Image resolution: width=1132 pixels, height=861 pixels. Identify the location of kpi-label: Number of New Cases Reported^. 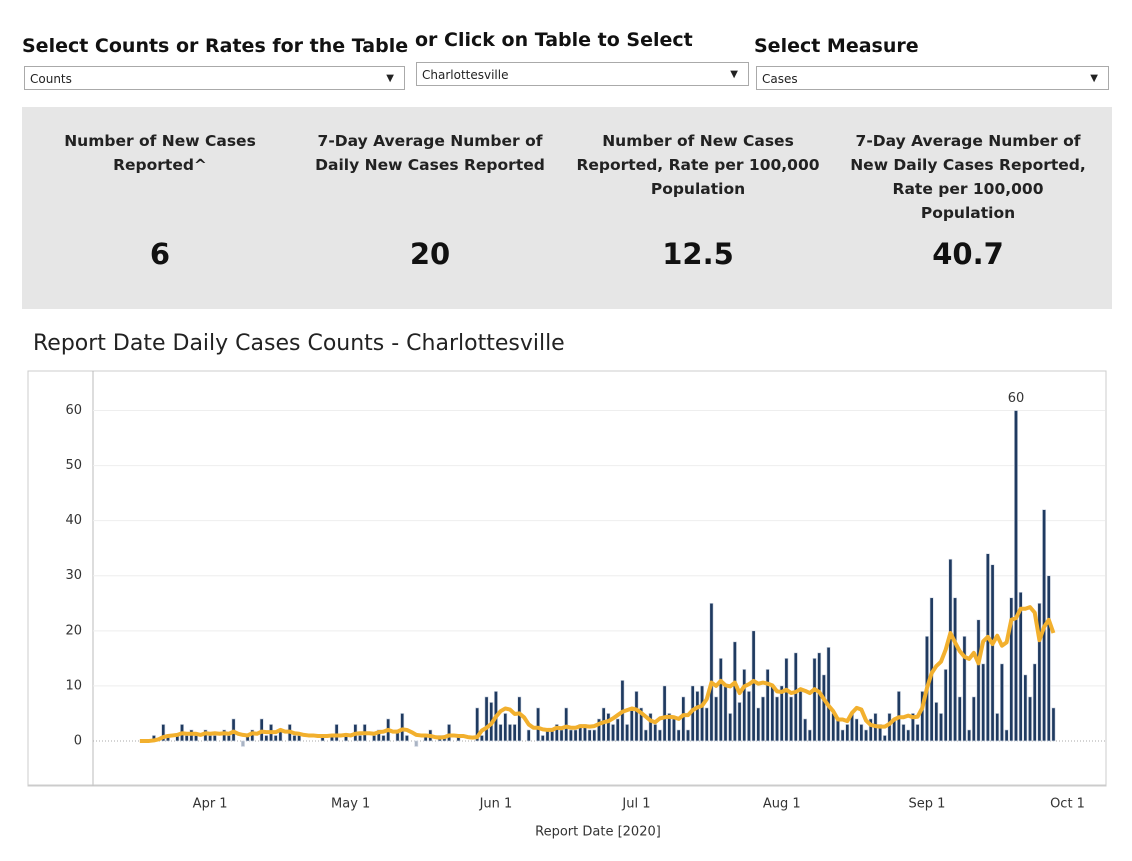
(160, 153).